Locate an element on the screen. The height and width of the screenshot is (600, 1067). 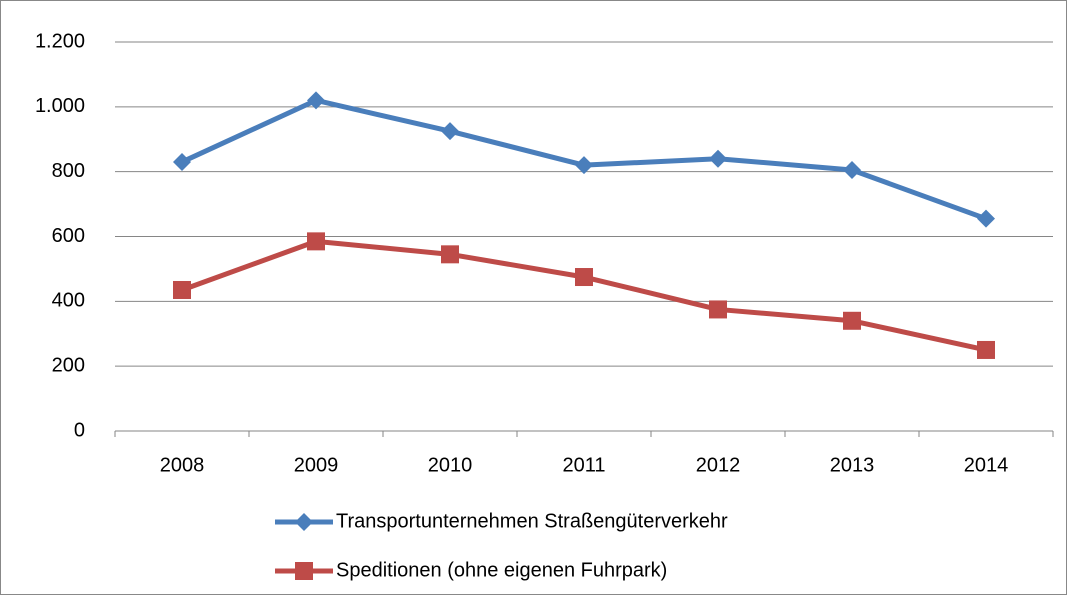
x-tick-label: 2008 is located at coordinates (182, 465).